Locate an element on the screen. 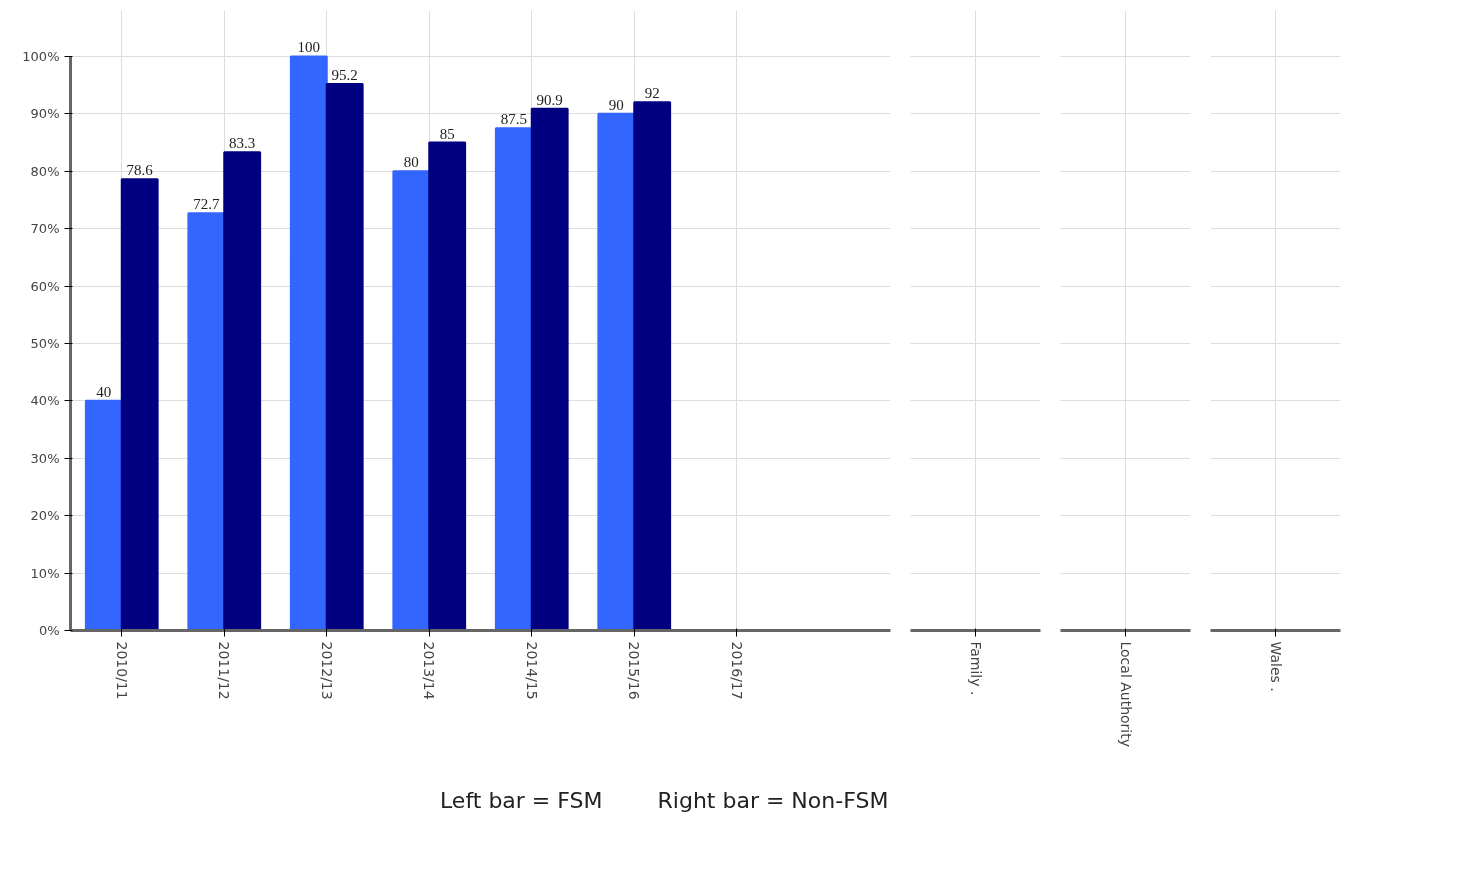  x-tick-label: Local Authority is located at coordinates (1125, 694).